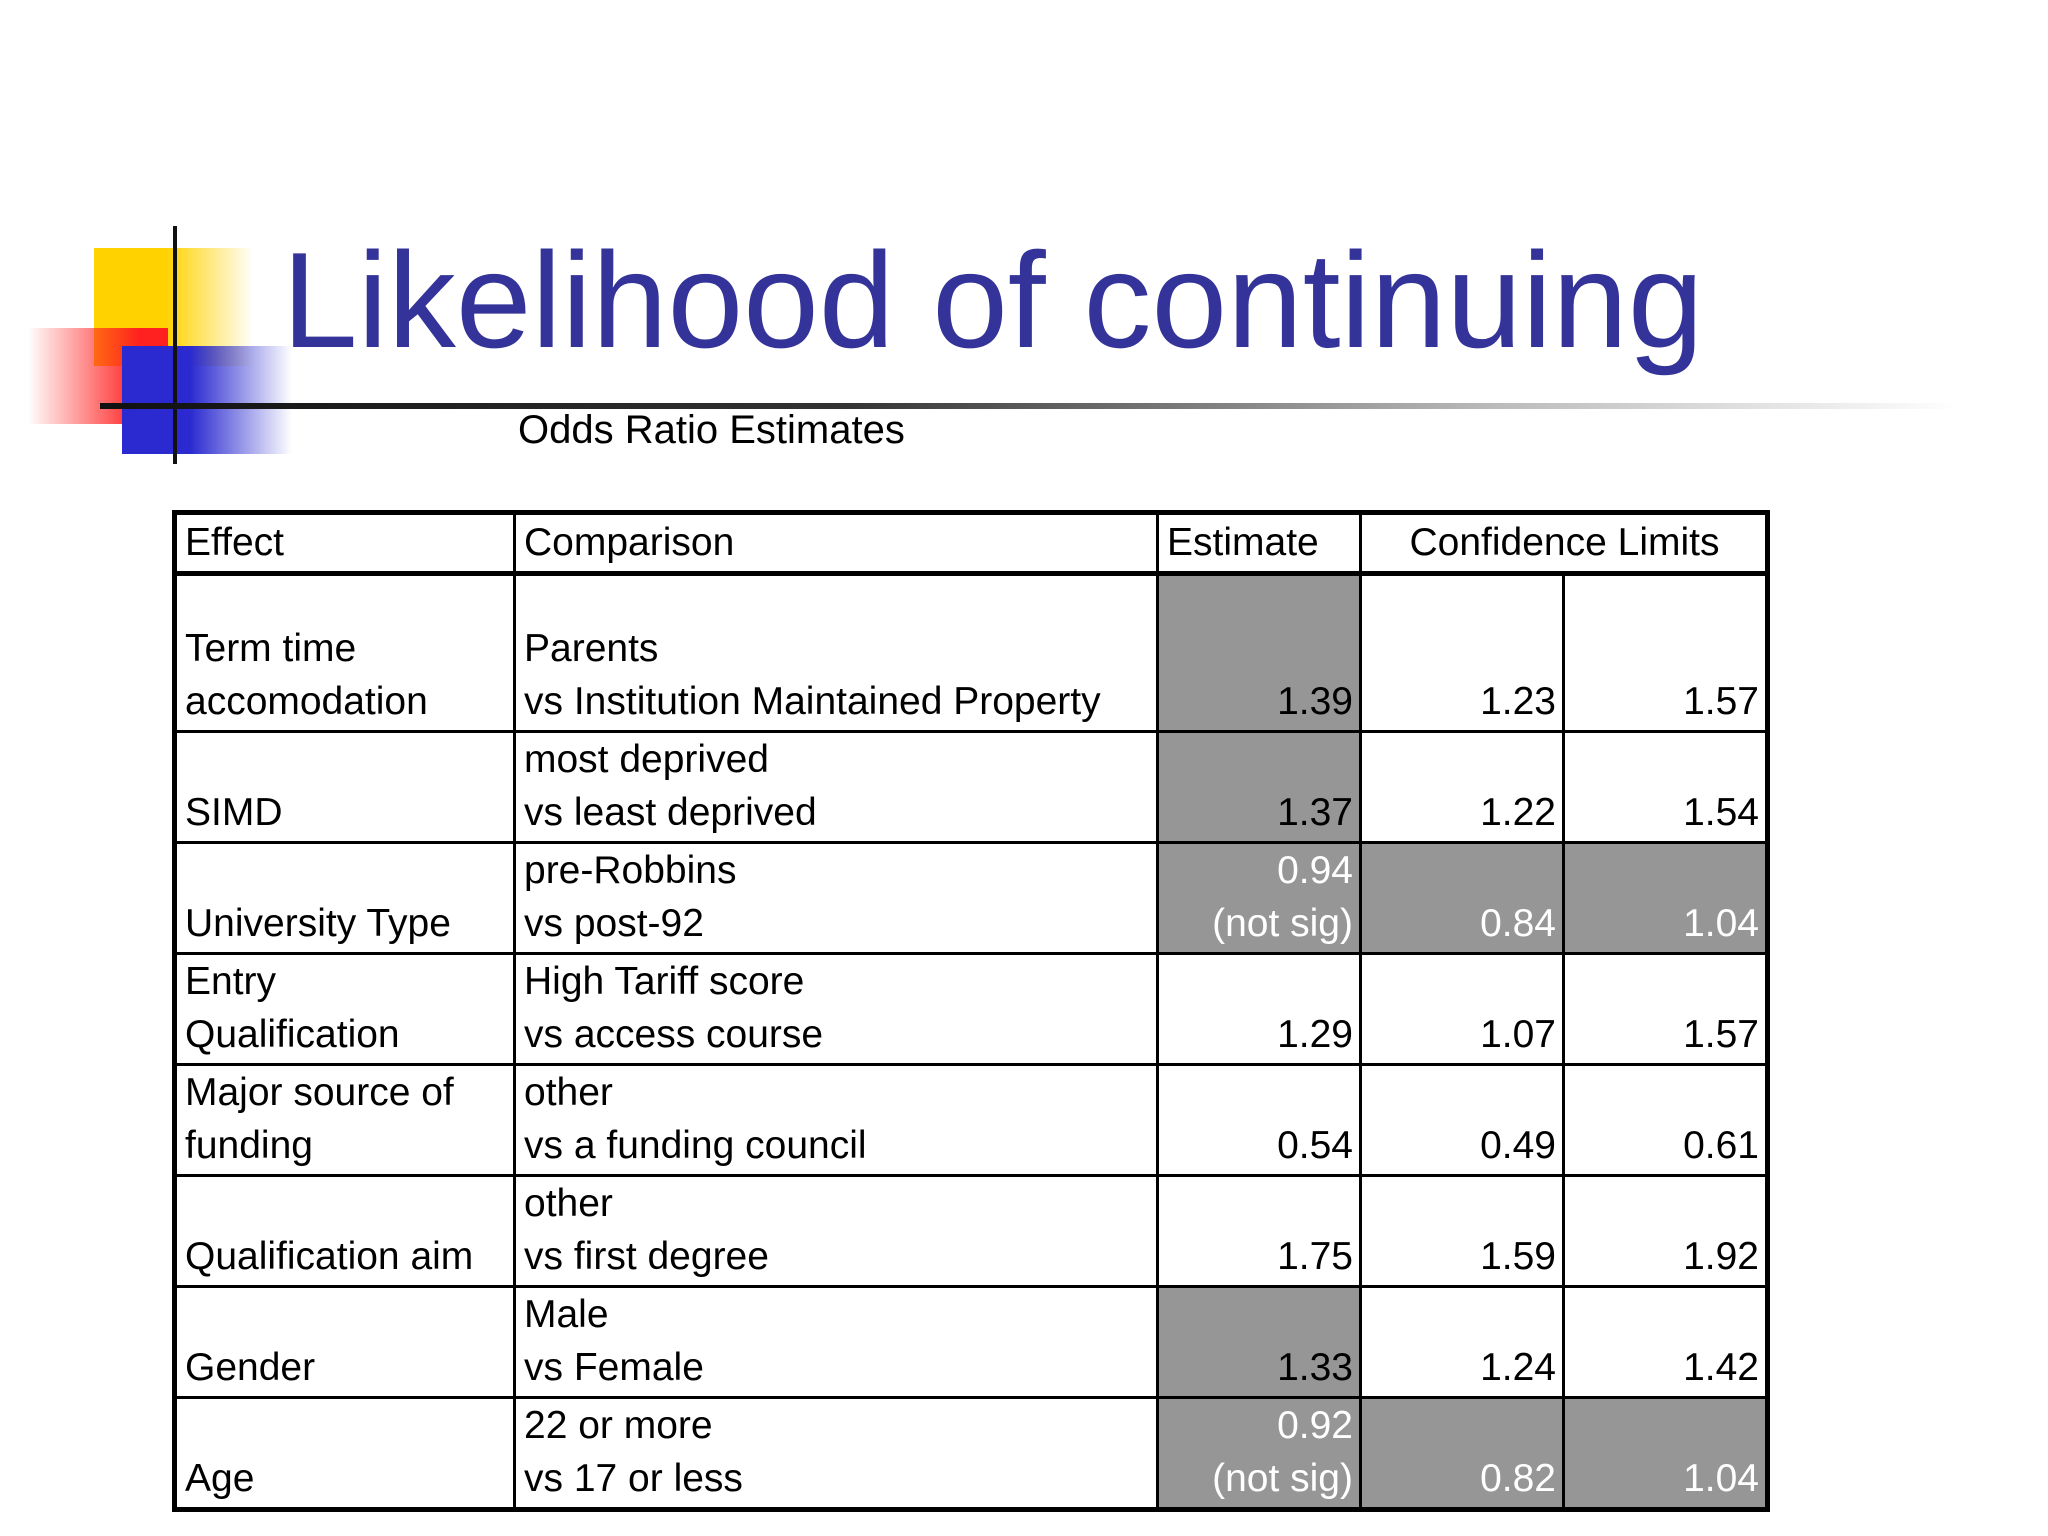 This screenshot has width=2048, height=1536. Describe the element at coordinates (566, 1314) in the screenshot. I see `comparison-line: Male` at that location.